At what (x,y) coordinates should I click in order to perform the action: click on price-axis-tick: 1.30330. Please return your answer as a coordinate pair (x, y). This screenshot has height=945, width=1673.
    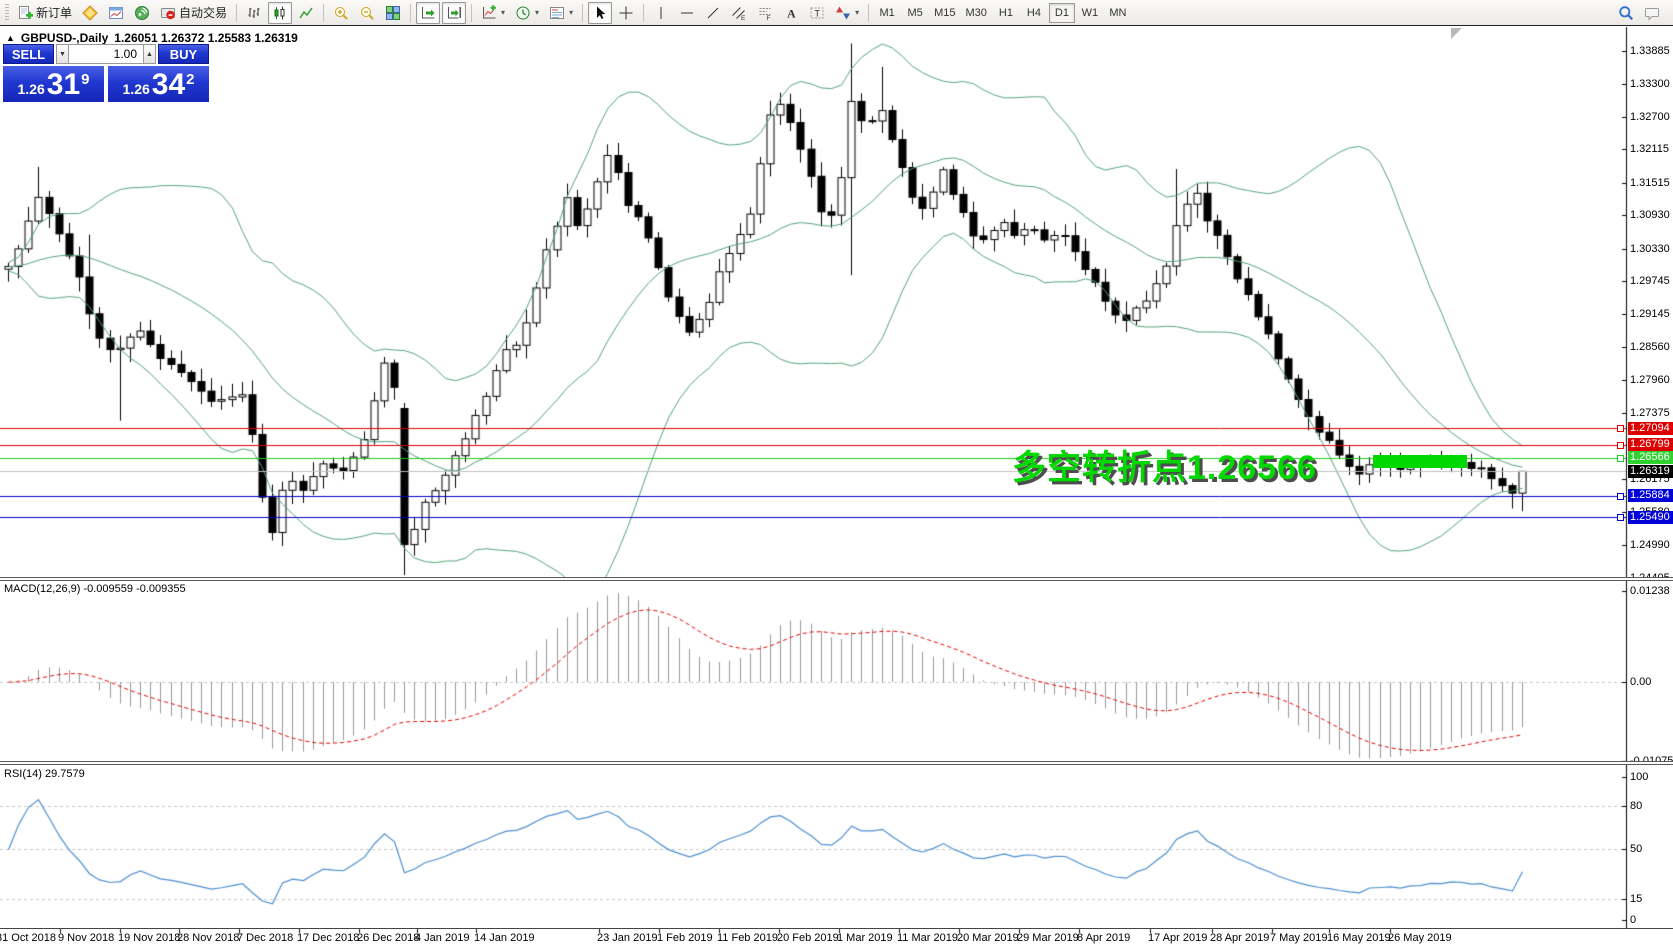
    Looking at the image, I should click on (1650, 248).